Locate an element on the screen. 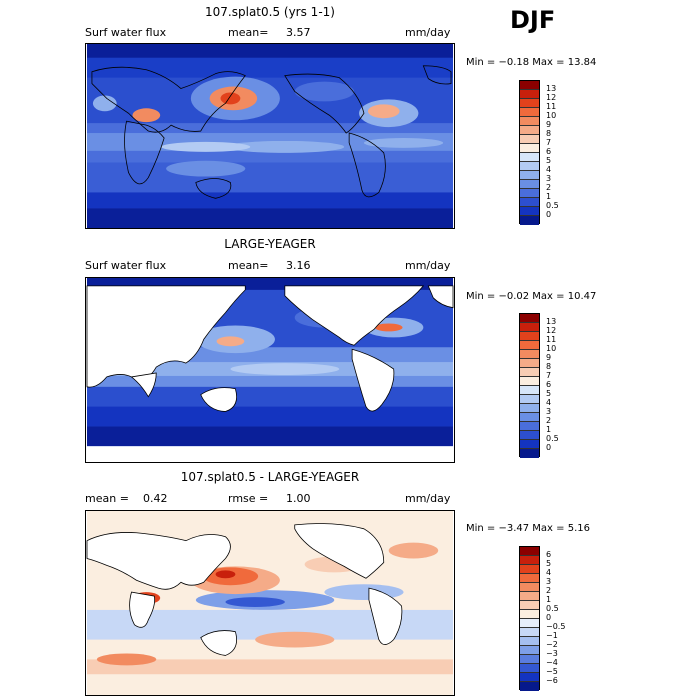 The image size is (700, 700). colorbar-level-label: −2 is located at coordinates (552, 644).